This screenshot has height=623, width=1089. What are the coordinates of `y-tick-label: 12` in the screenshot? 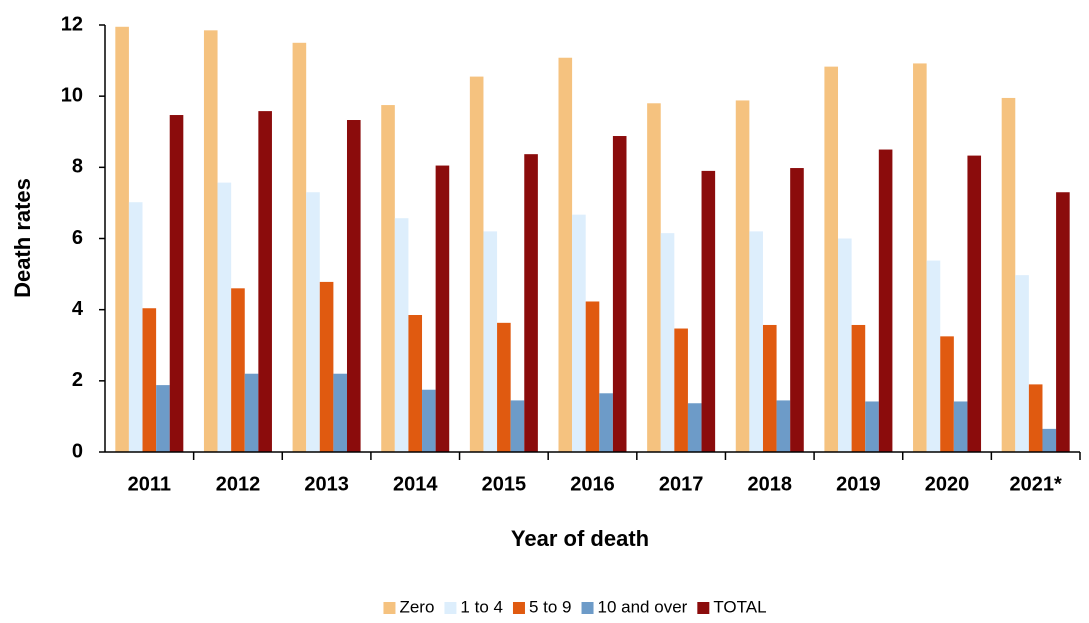 It's located at (72, 24).